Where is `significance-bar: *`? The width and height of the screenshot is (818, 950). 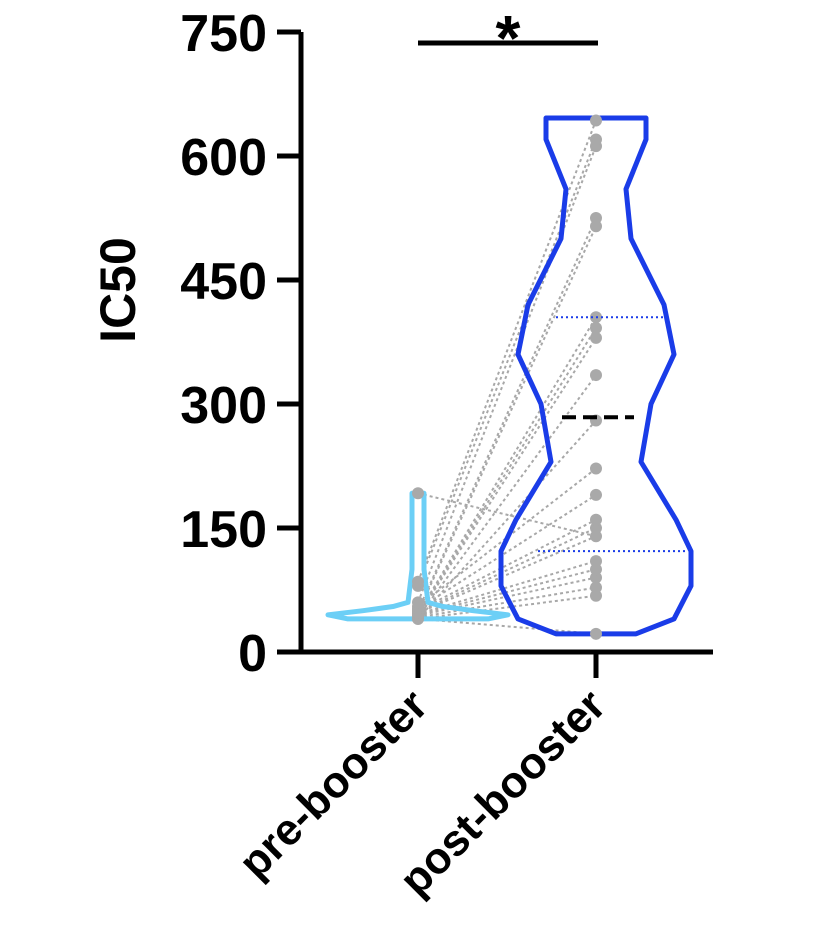
significance-bar: * is located at coordinates (508, 38).